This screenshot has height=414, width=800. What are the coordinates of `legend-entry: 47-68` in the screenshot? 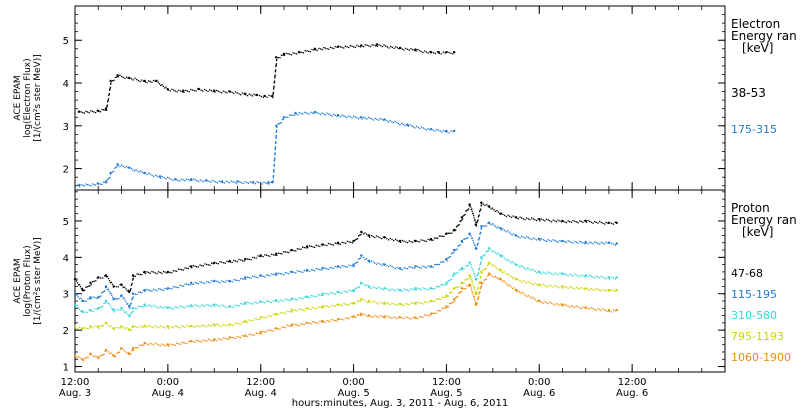 It's located at (747, 273).